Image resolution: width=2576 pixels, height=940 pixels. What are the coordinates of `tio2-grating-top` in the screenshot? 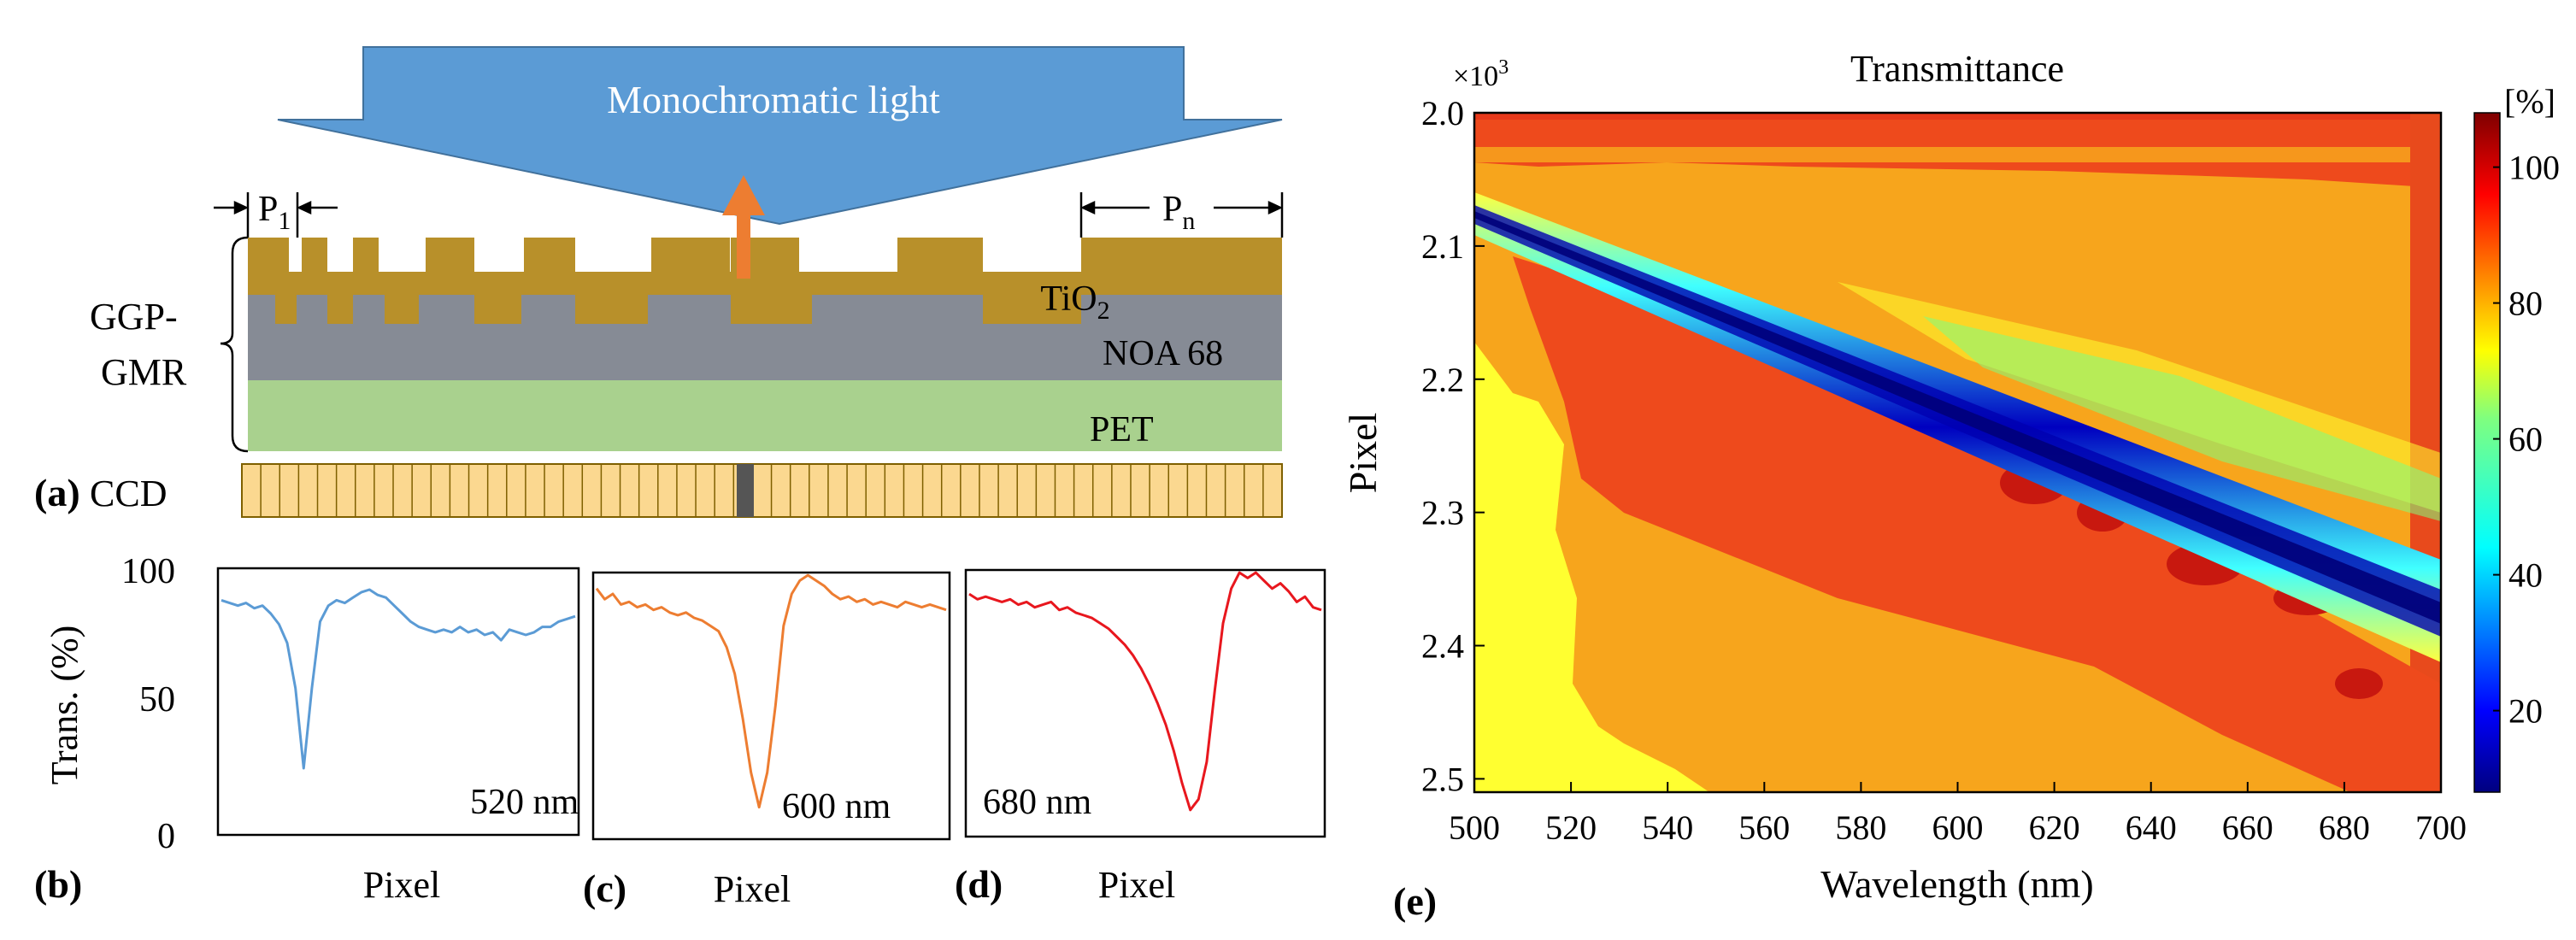 It's located at (765, 255).